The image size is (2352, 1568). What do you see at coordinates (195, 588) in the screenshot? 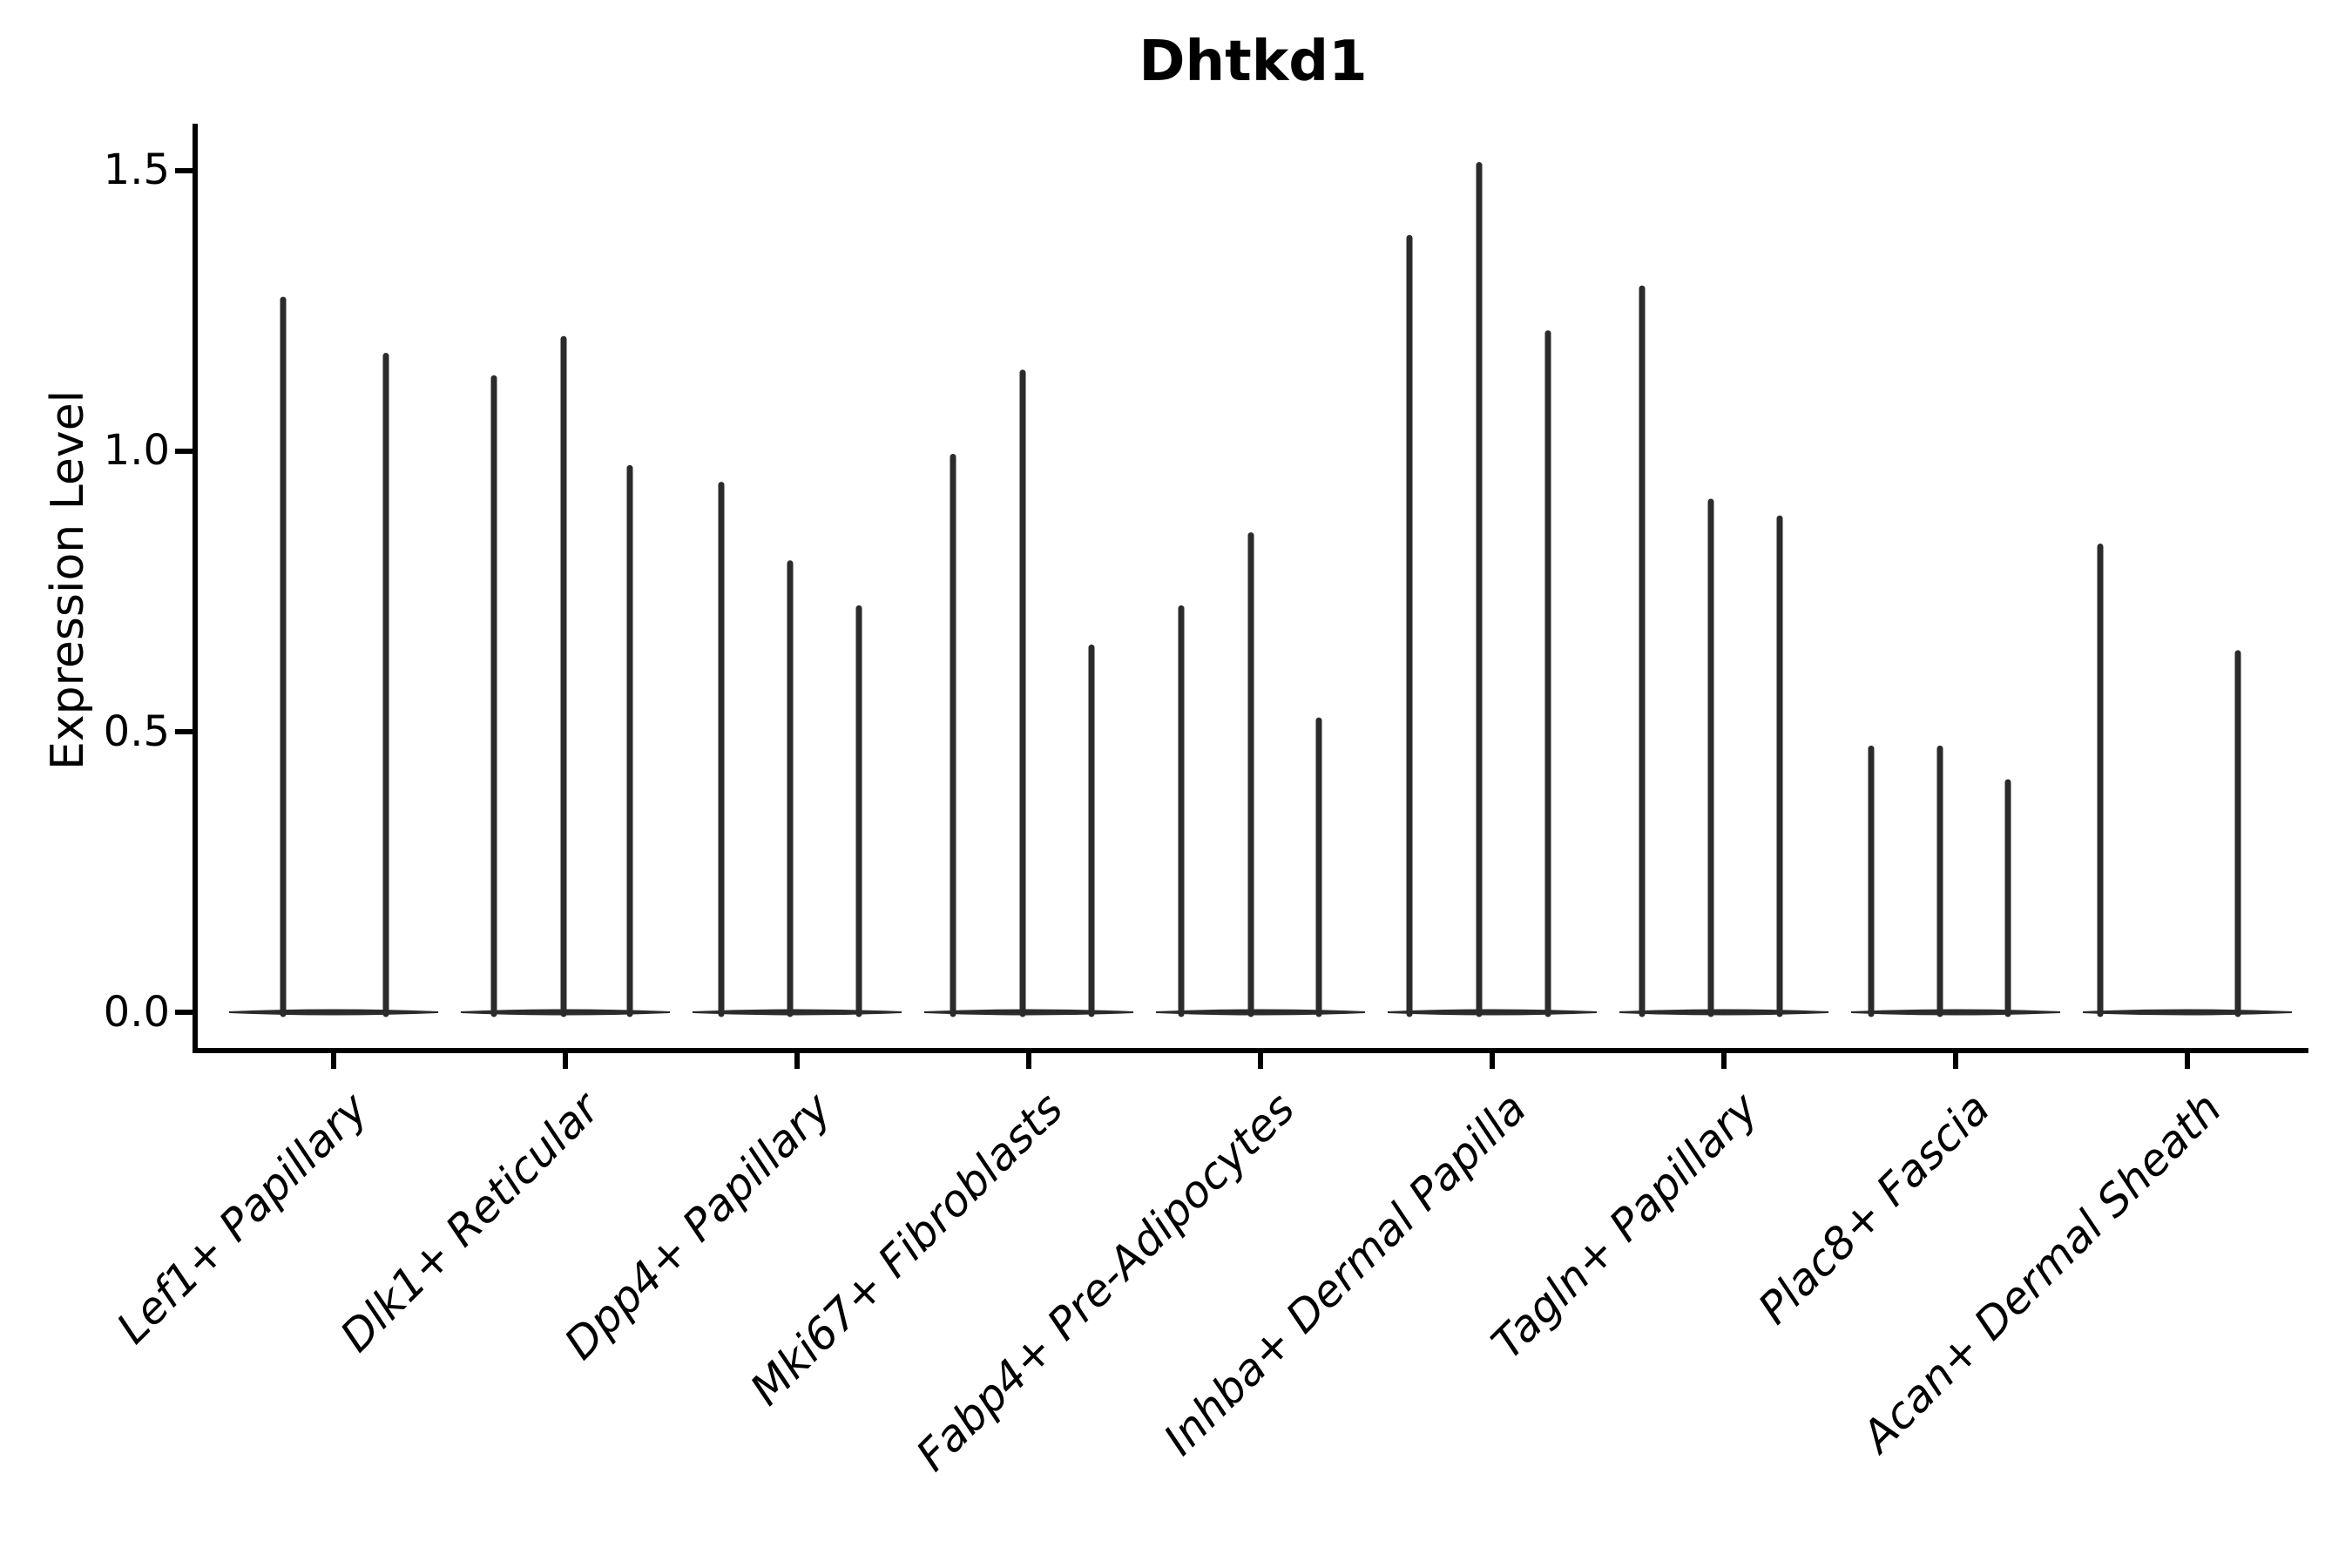
I see `y-axis-spine` at bounding box center [195, 588].